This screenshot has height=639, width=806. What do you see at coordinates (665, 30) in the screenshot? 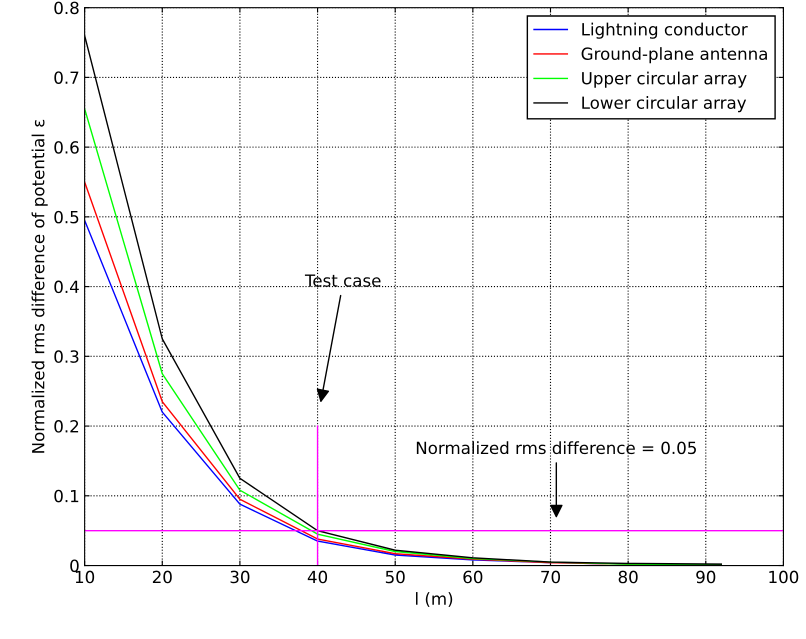
I see `legend-label: Lightning conductor` at bounding box center [665, 30].